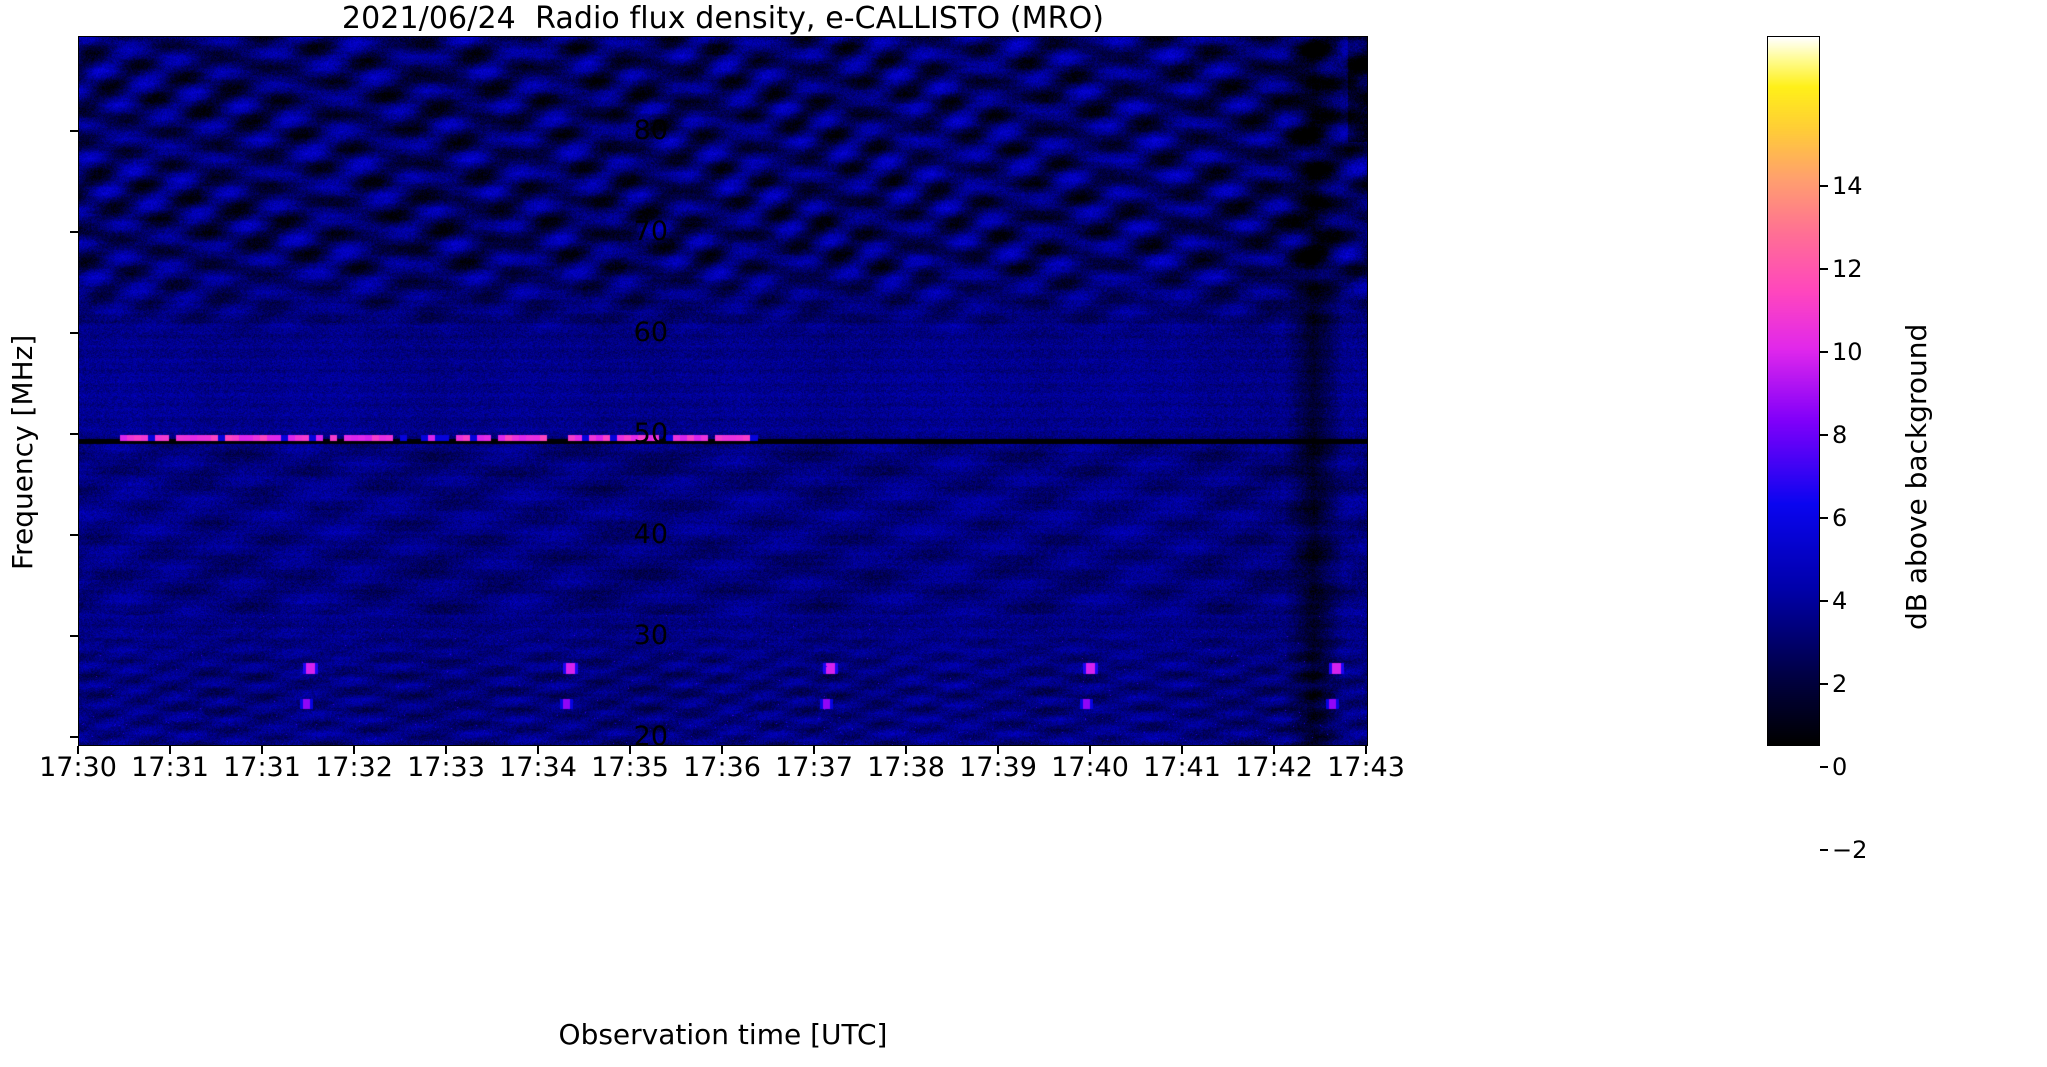 The width and height of the screenshot is (2047, 1067). Describe the element at coordinates (354, 767) in the screenshot. I see `x-tick-label: 17:32` at that location.